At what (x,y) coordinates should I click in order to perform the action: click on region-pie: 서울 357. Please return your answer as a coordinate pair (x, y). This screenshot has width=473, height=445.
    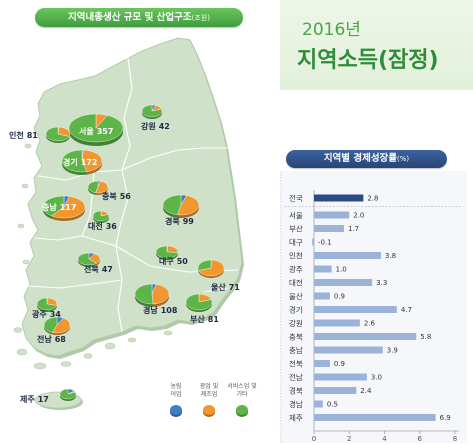
    Looking at the image, I should click on (96, 129).